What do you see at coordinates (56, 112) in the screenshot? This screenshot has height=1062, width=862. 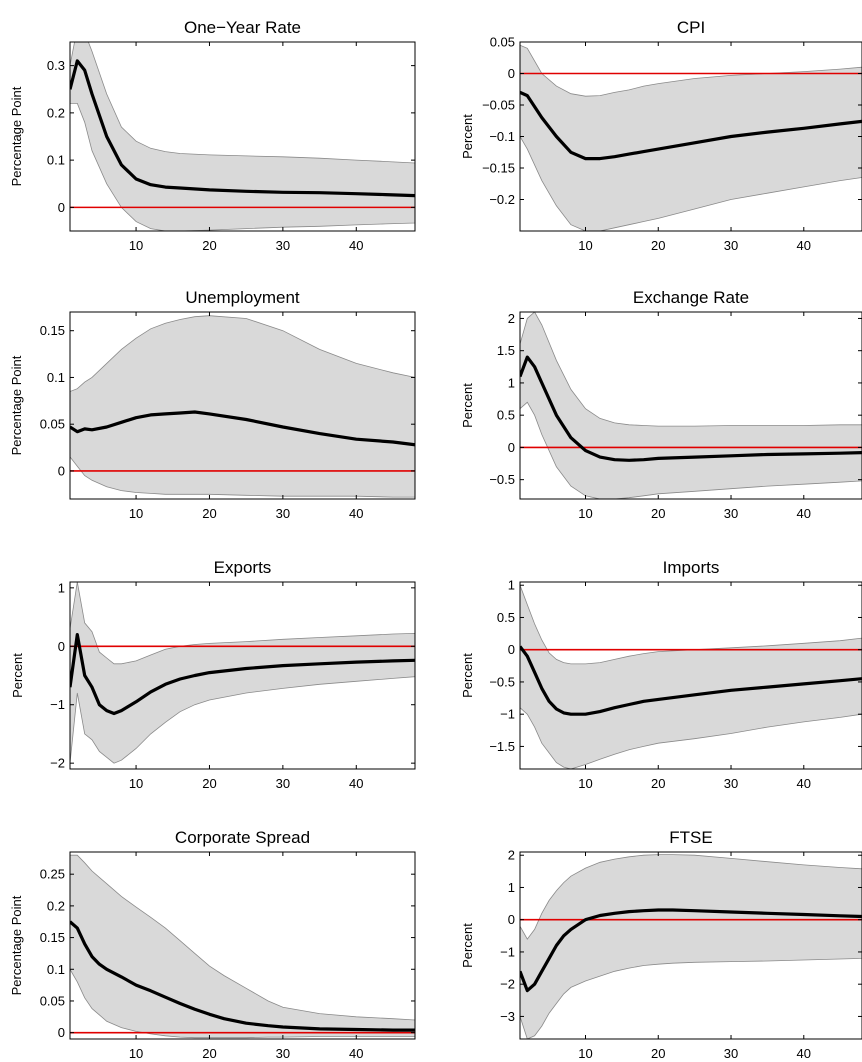 I see `y-tick-label: 0.2` at bounding box center [56, 112].